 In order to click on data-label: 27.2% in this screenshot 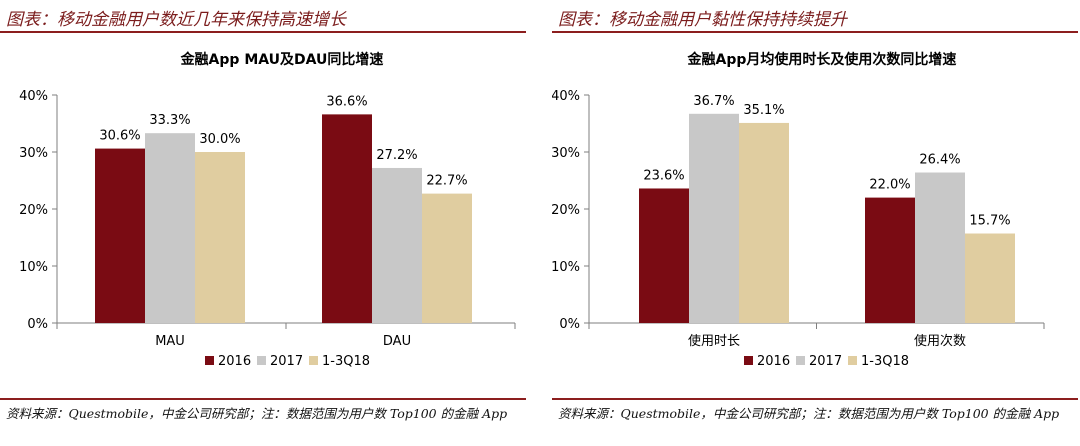, I will do `click(396, 155)`.